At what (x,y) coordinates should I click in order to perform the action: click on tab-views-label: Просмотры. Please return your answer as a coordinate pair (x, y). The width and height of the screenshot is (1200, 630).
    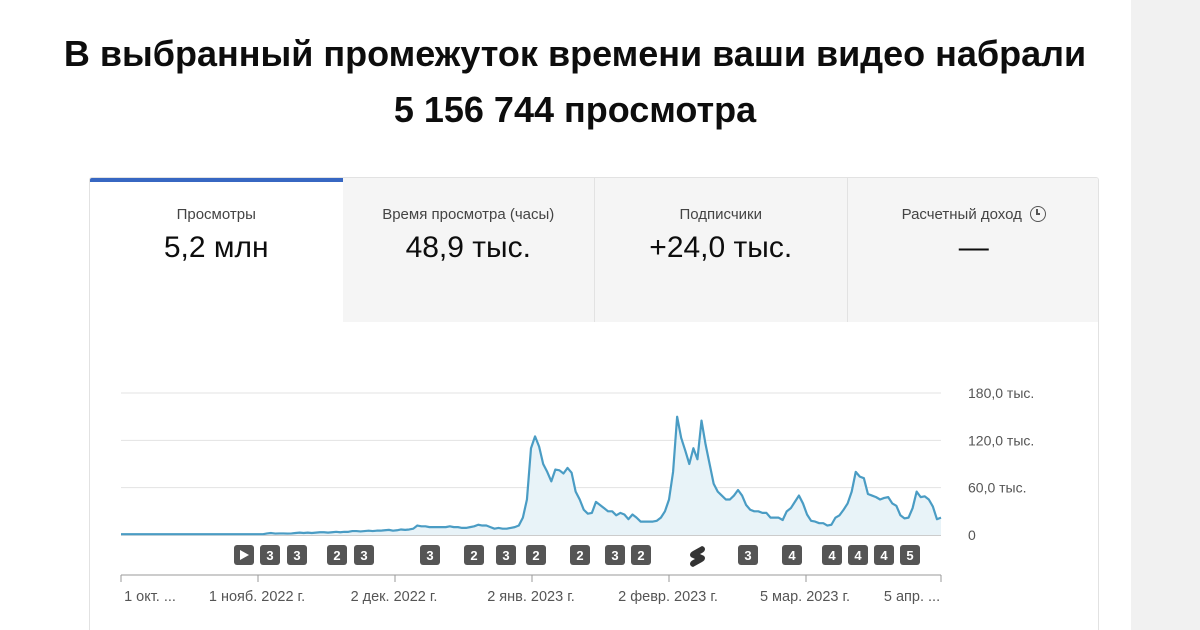
    Looking at the image, I should click on (216, 214).